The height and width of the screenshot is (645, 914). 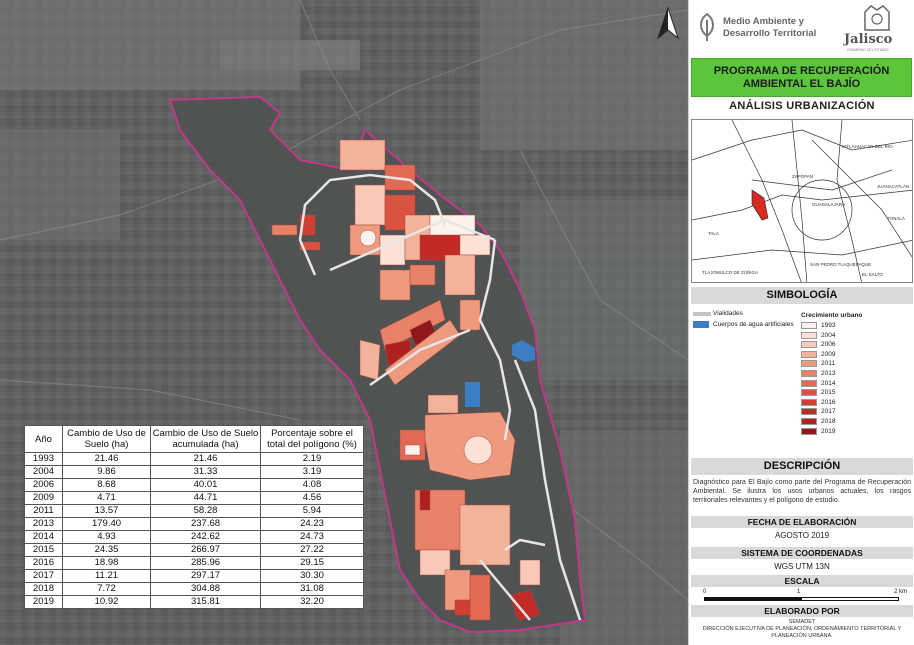 What do you see at coordinates (828, 421) in the screenshot?
I see `growth-label: 2018` at bounding box center [828, 421].